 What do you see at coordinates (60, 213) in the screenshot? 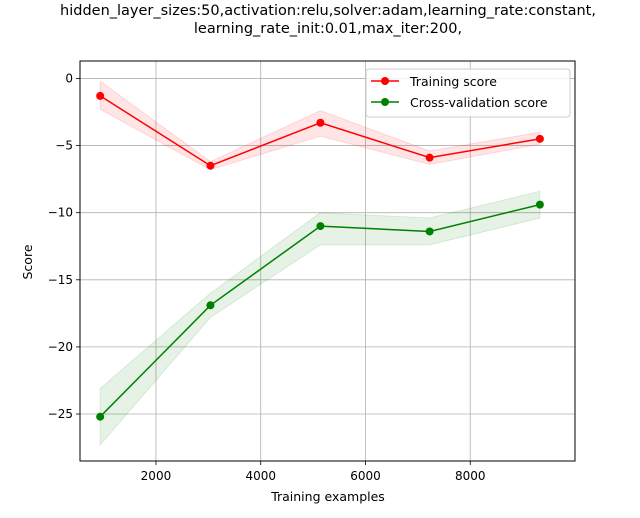
I see `y-tick-label: −10` at bounding box center [60, 213].